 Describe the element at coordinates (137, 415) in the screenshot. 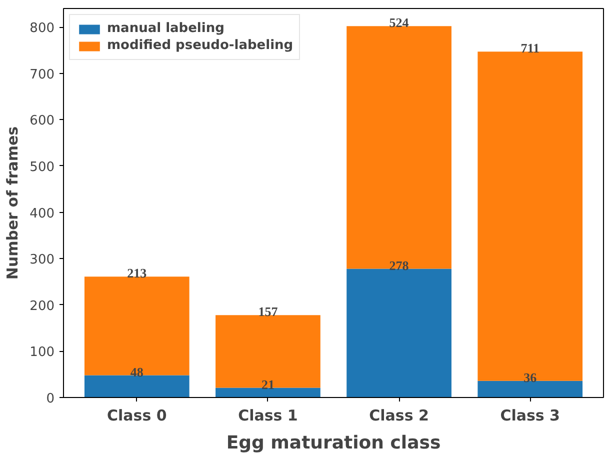

I see `x-tick-label: Class 0` at that location.